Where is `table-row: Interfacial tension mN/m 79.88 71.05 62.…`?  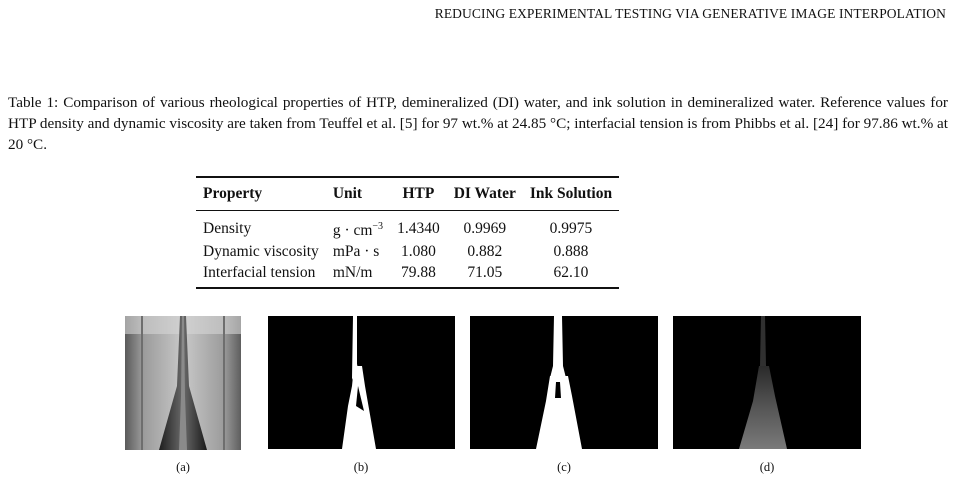 table-row: Interfacial tension mN/m 79.88 71.05 62.… is located at coordinates (408, 276).